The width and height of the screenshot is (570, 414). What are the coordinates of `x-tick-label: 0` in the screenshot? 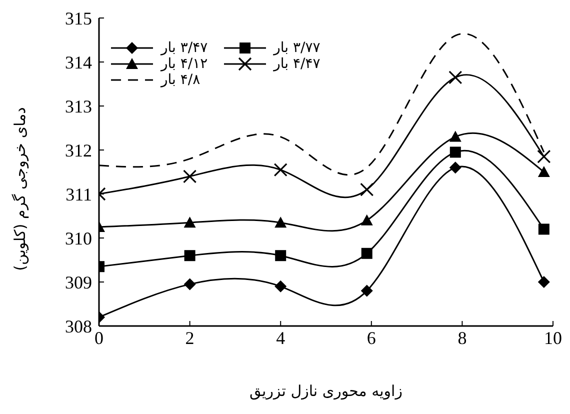 It's located at (99, 338).